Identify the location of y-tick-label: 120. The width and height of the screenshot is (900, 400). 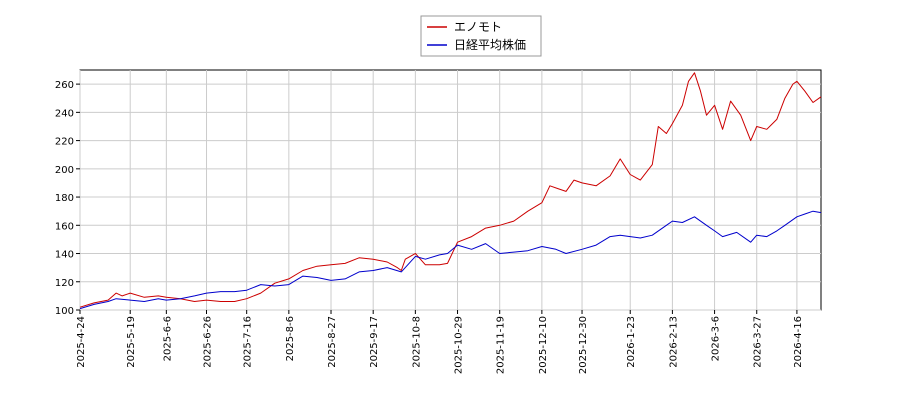
(64, 283).